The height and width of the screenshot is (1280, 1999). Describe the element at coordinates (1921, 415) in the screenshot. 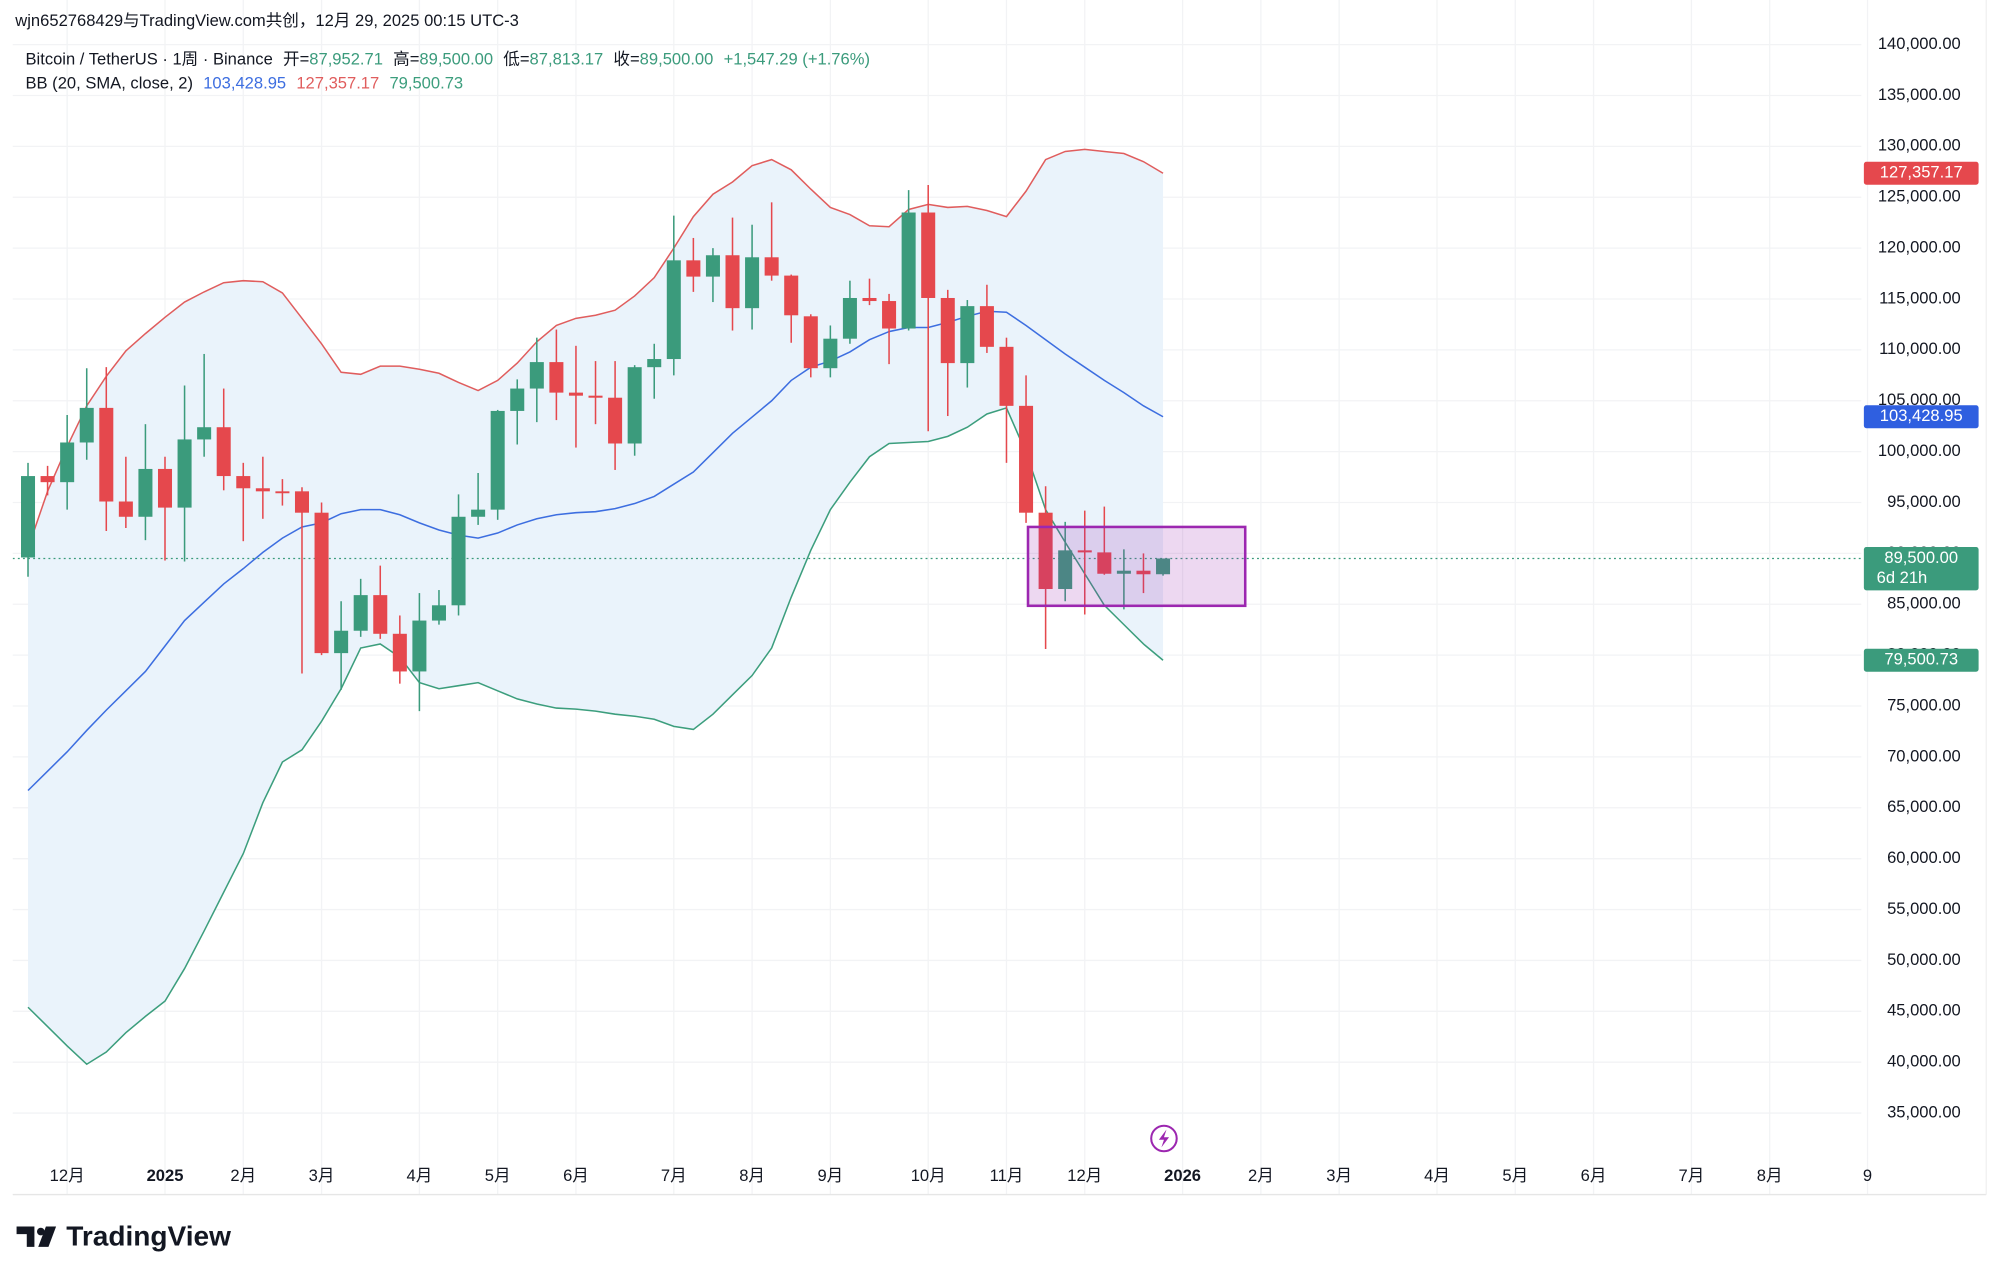

I see `price-label: 103,428.95` at that location.